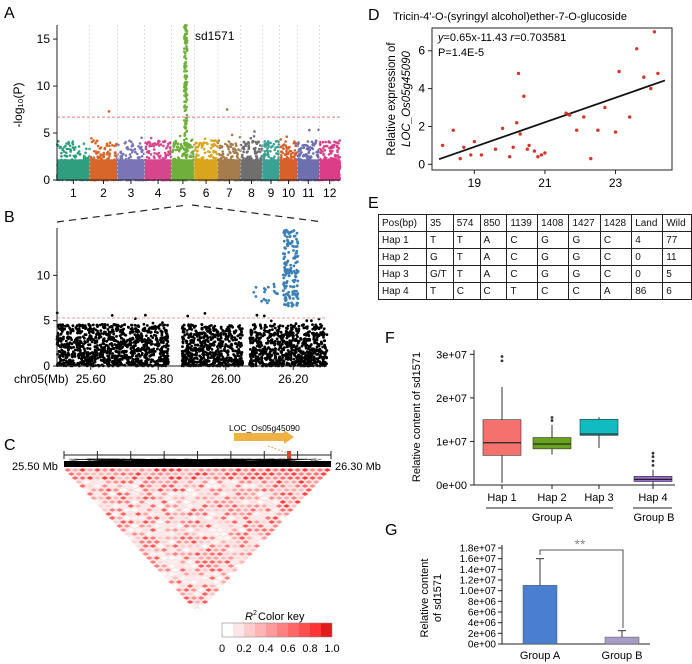  What do you see at coordinates (206, 193) in the screenshot?
I see `manhattan-x-tick-label: 6` at bounding box center [206, 193].